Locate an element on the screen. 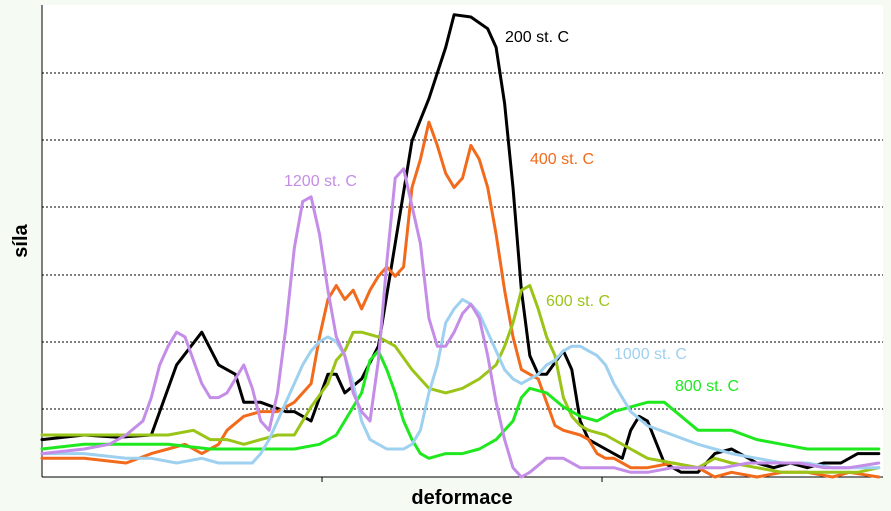  x-axis-label: deformace is located at coordinates (461, 498).